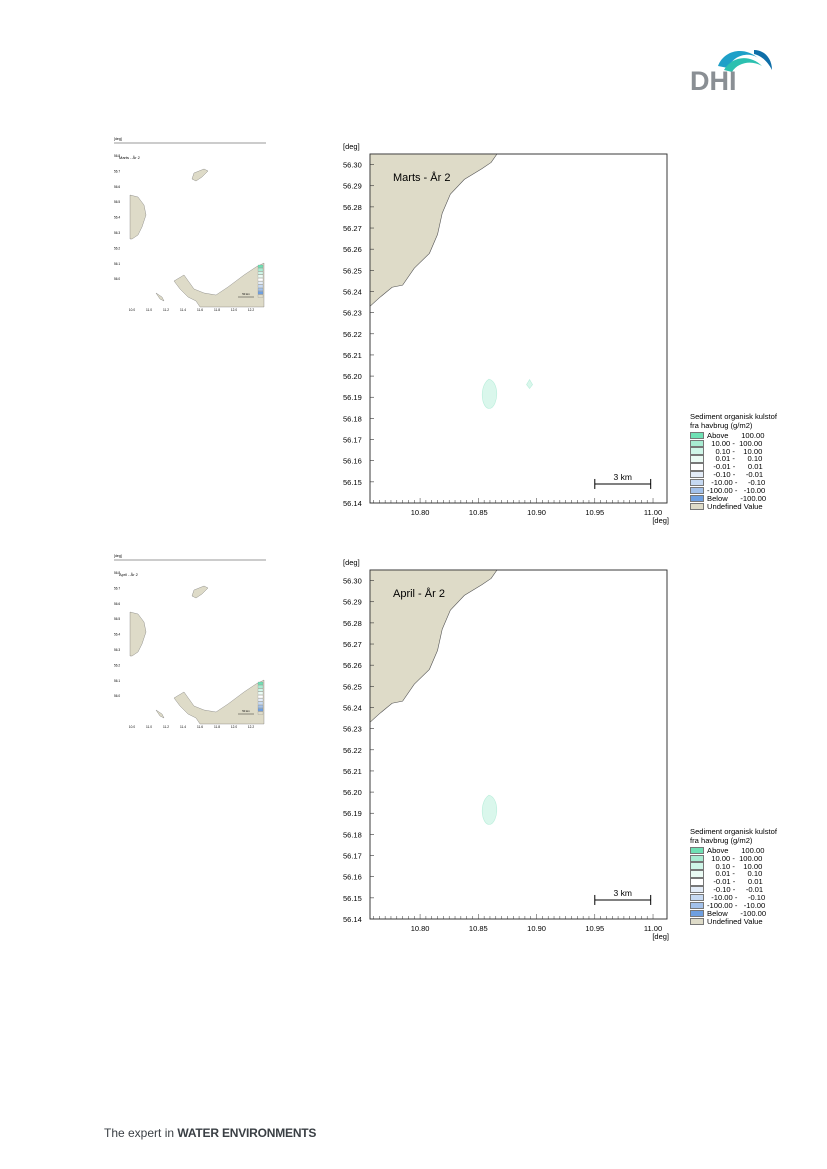  I want to click on overview-y-tick: 56.4, so click(117, 635).